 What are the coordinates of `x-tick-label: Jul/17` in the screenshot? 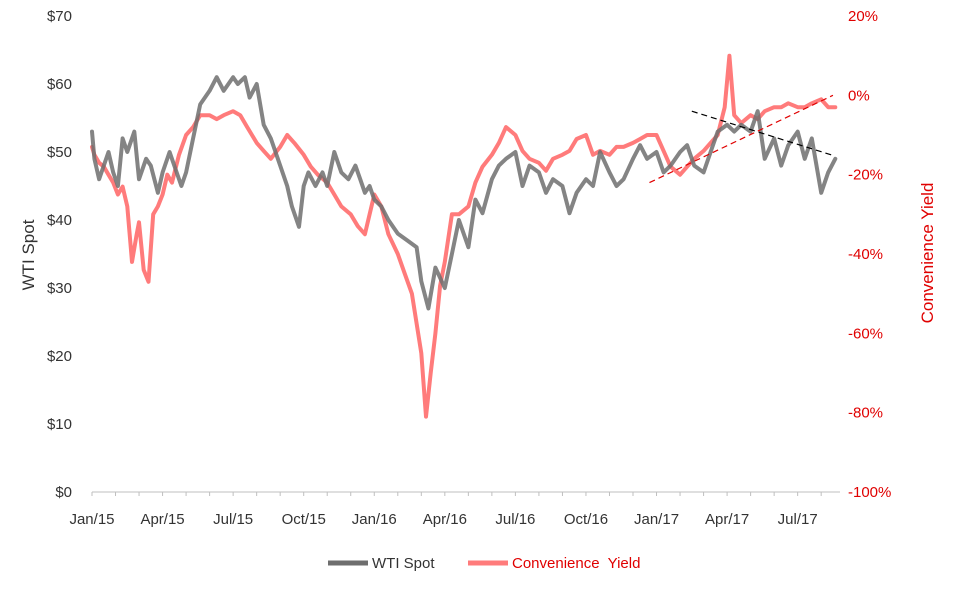 It's located at (798, 519).